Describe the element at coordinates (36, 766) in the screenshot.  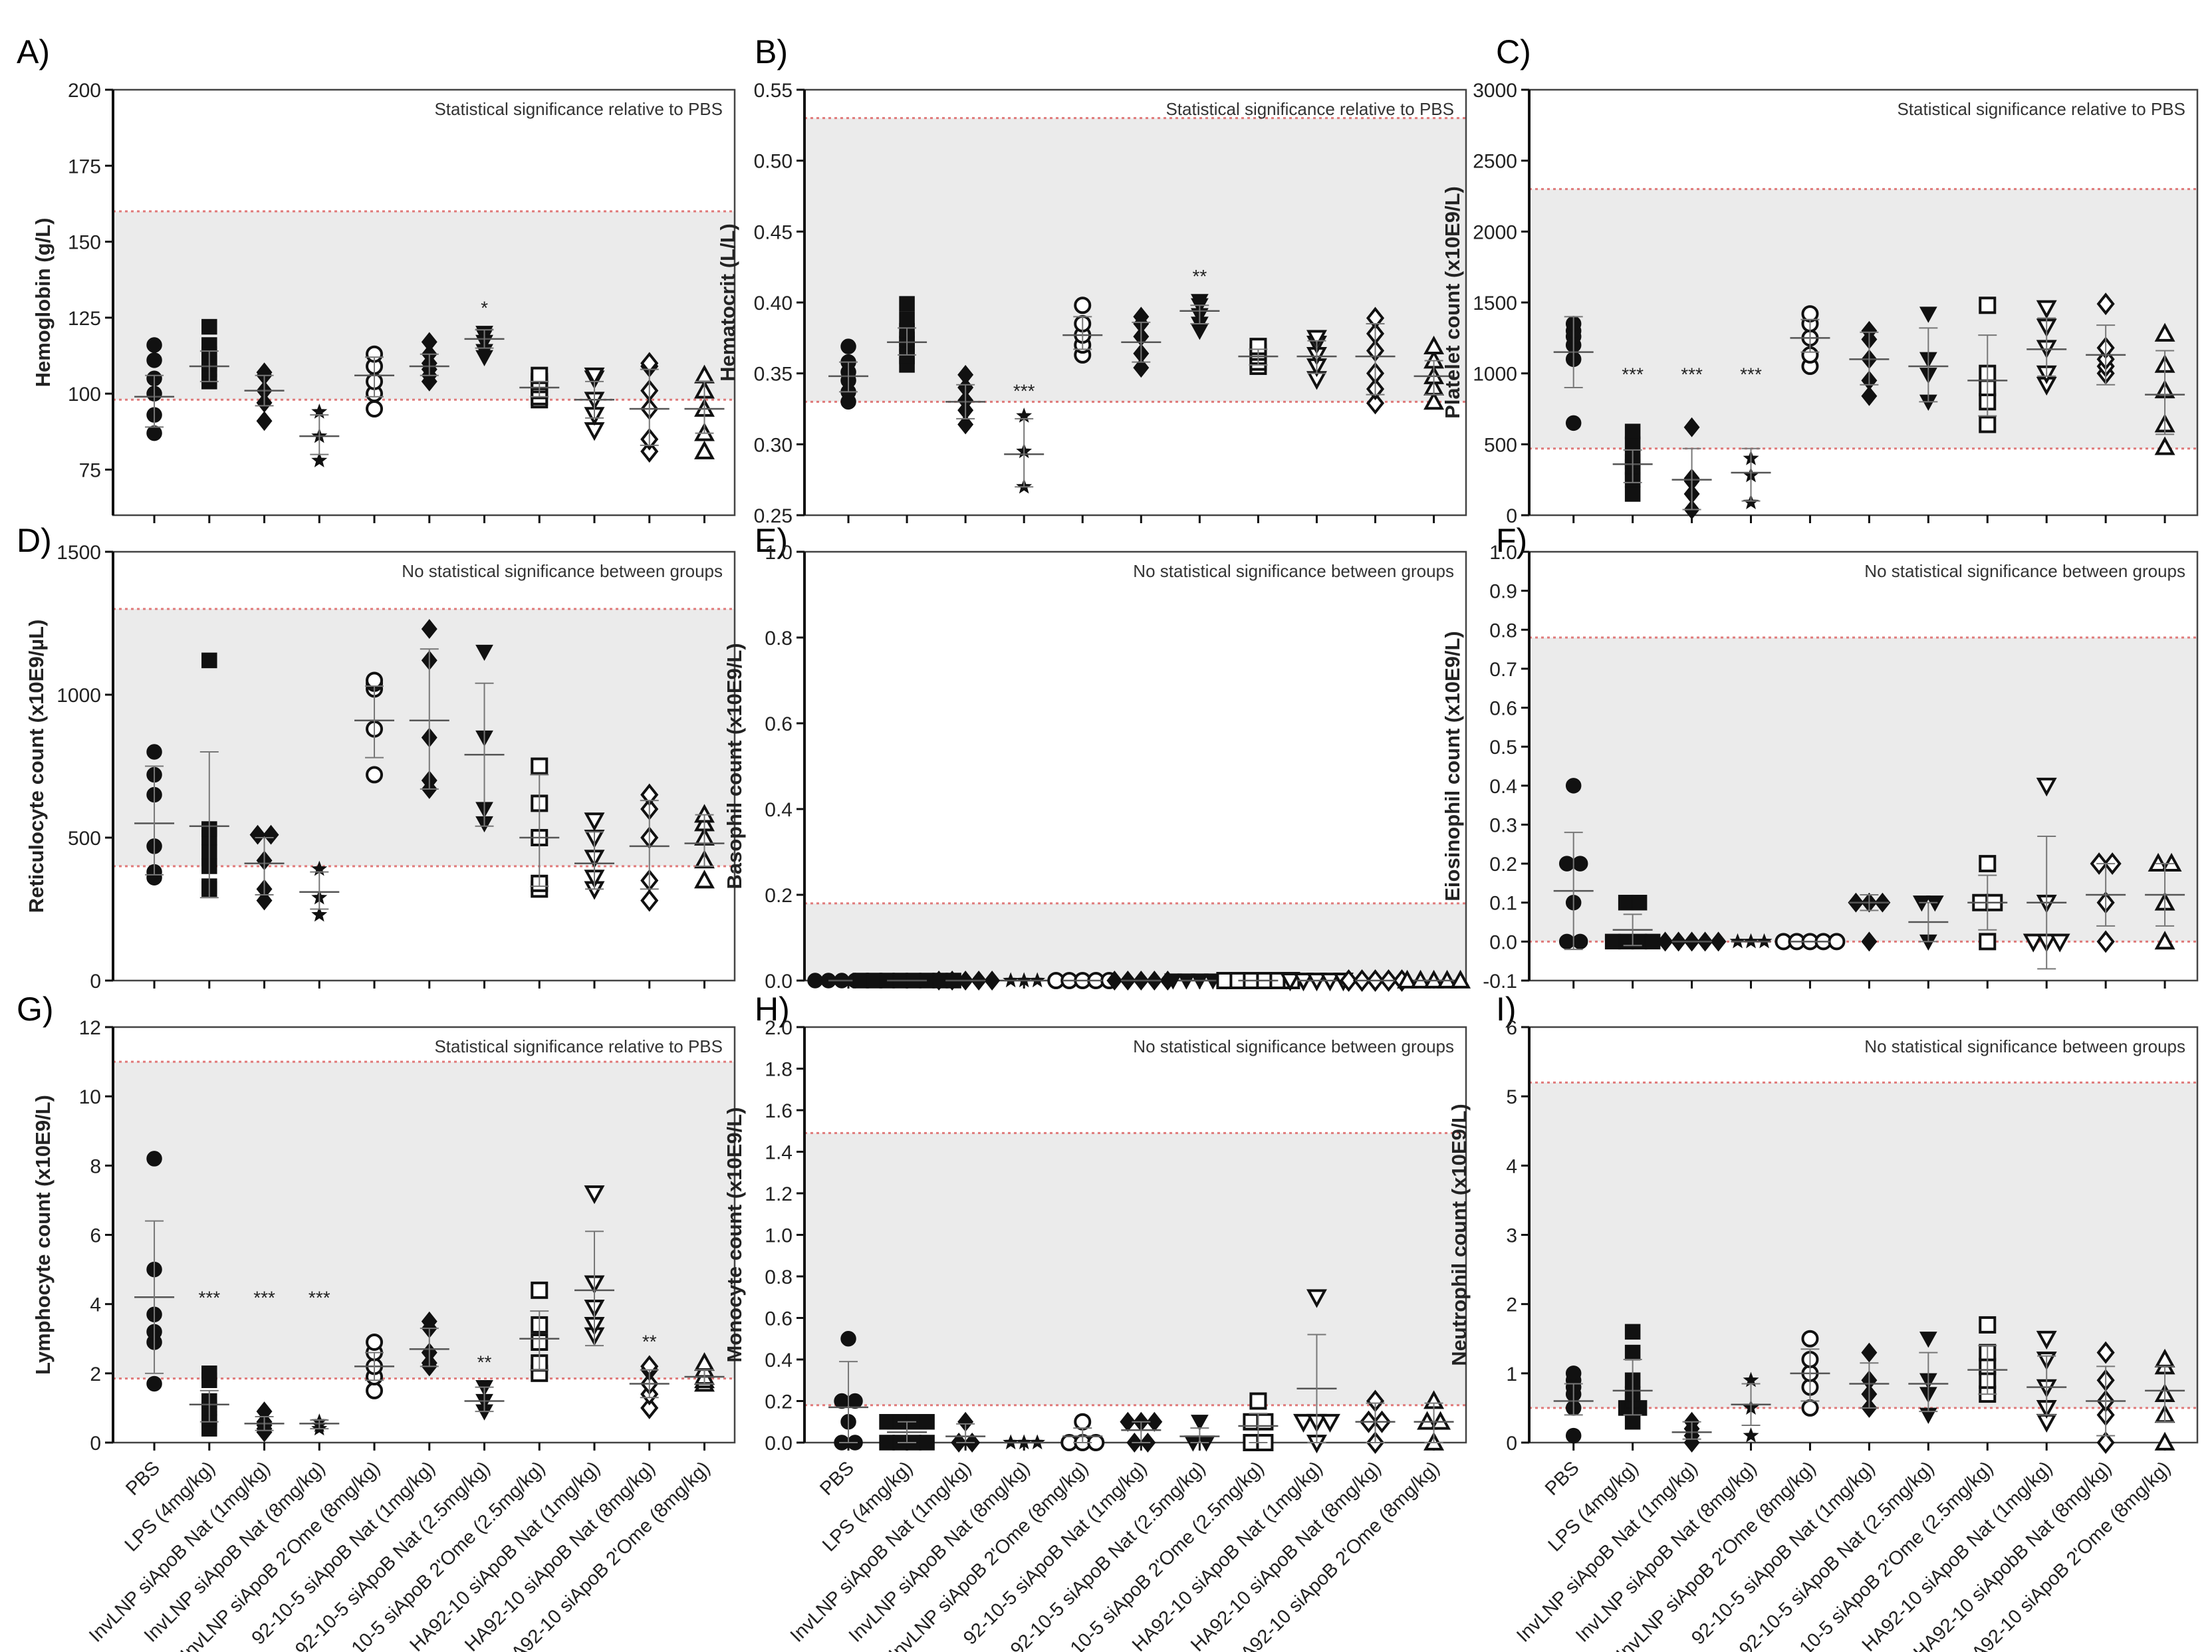
I see `y-axis-label: Reticulocyte count (x10E9/µL)` at that location.